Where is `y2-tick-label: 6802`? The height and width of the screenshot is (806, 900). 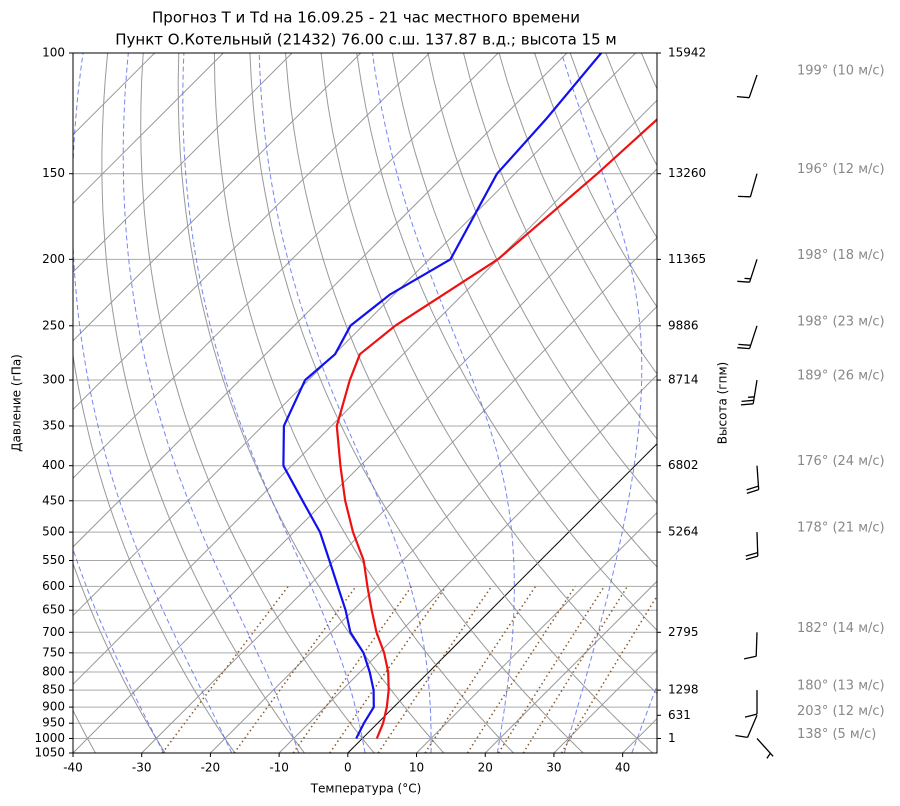 y2-tick-label: 6802 is located at coordinates (683, 465).